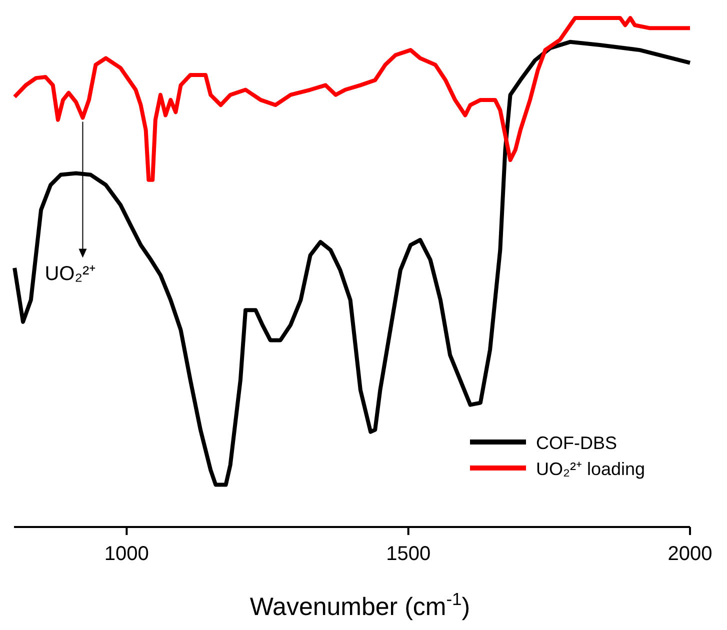  Describe the element at coordinates (408, 554) in the screenshot. I see `x-tick-label: 1500` at that location.